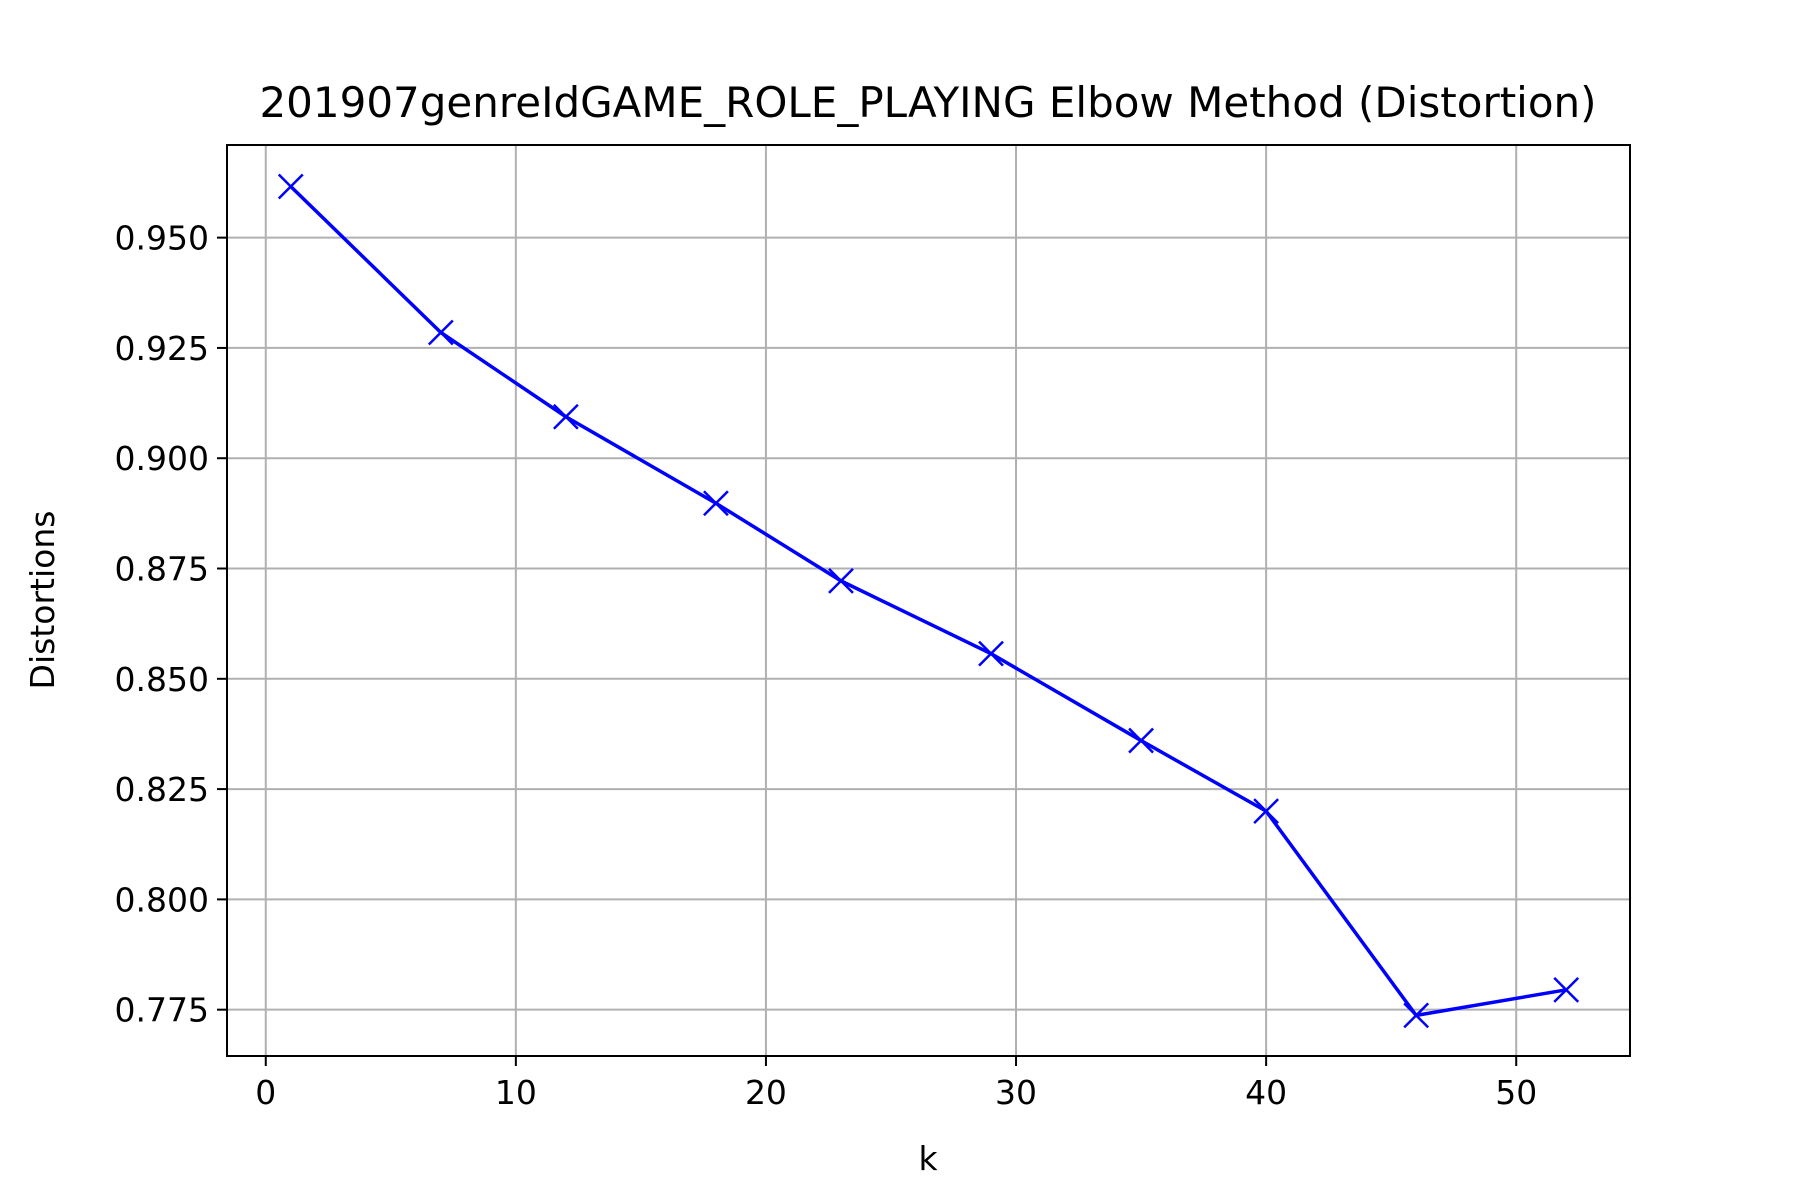 The width and height of the screenshot is (1800, 1204). I want to click on y-tick-label: 0.825, so click(162, 789).